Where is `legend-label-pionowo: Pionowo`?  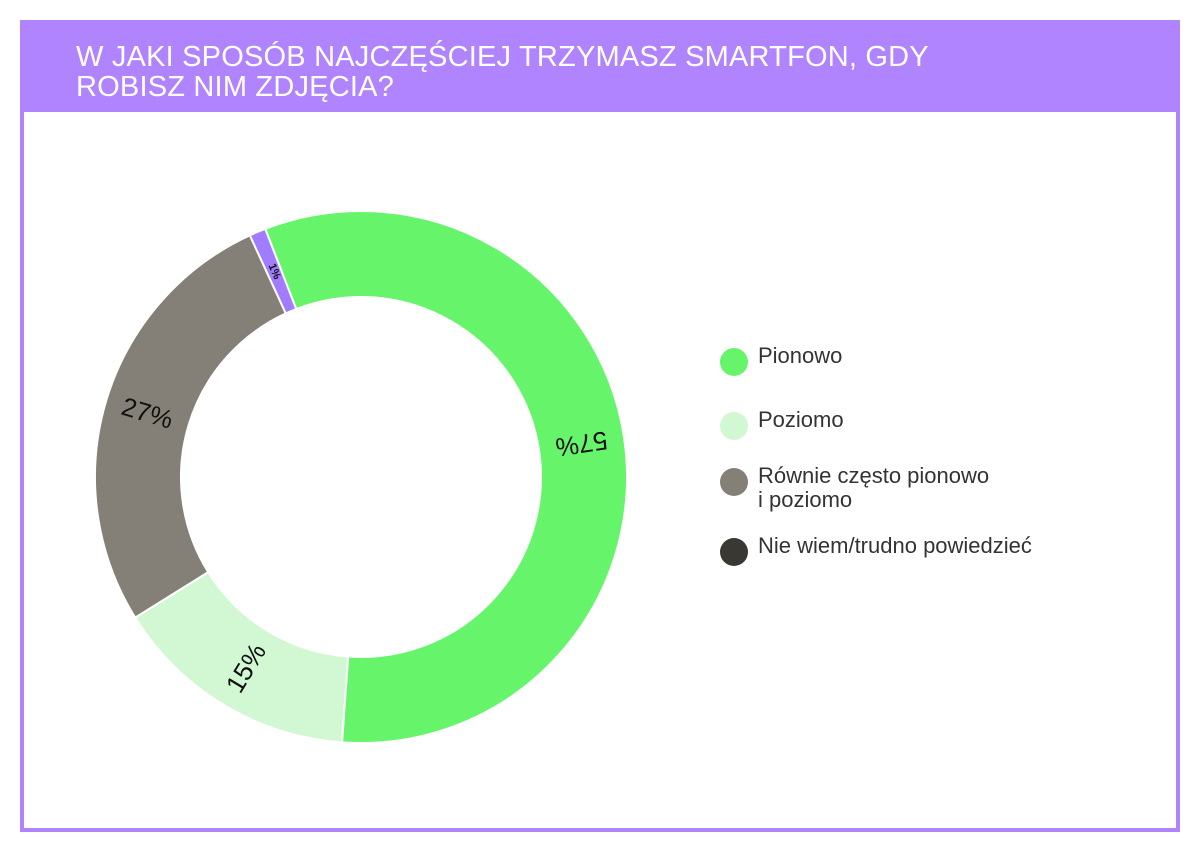 legend-label-pionowo: Pionowo is located at coordinates (800, 355).